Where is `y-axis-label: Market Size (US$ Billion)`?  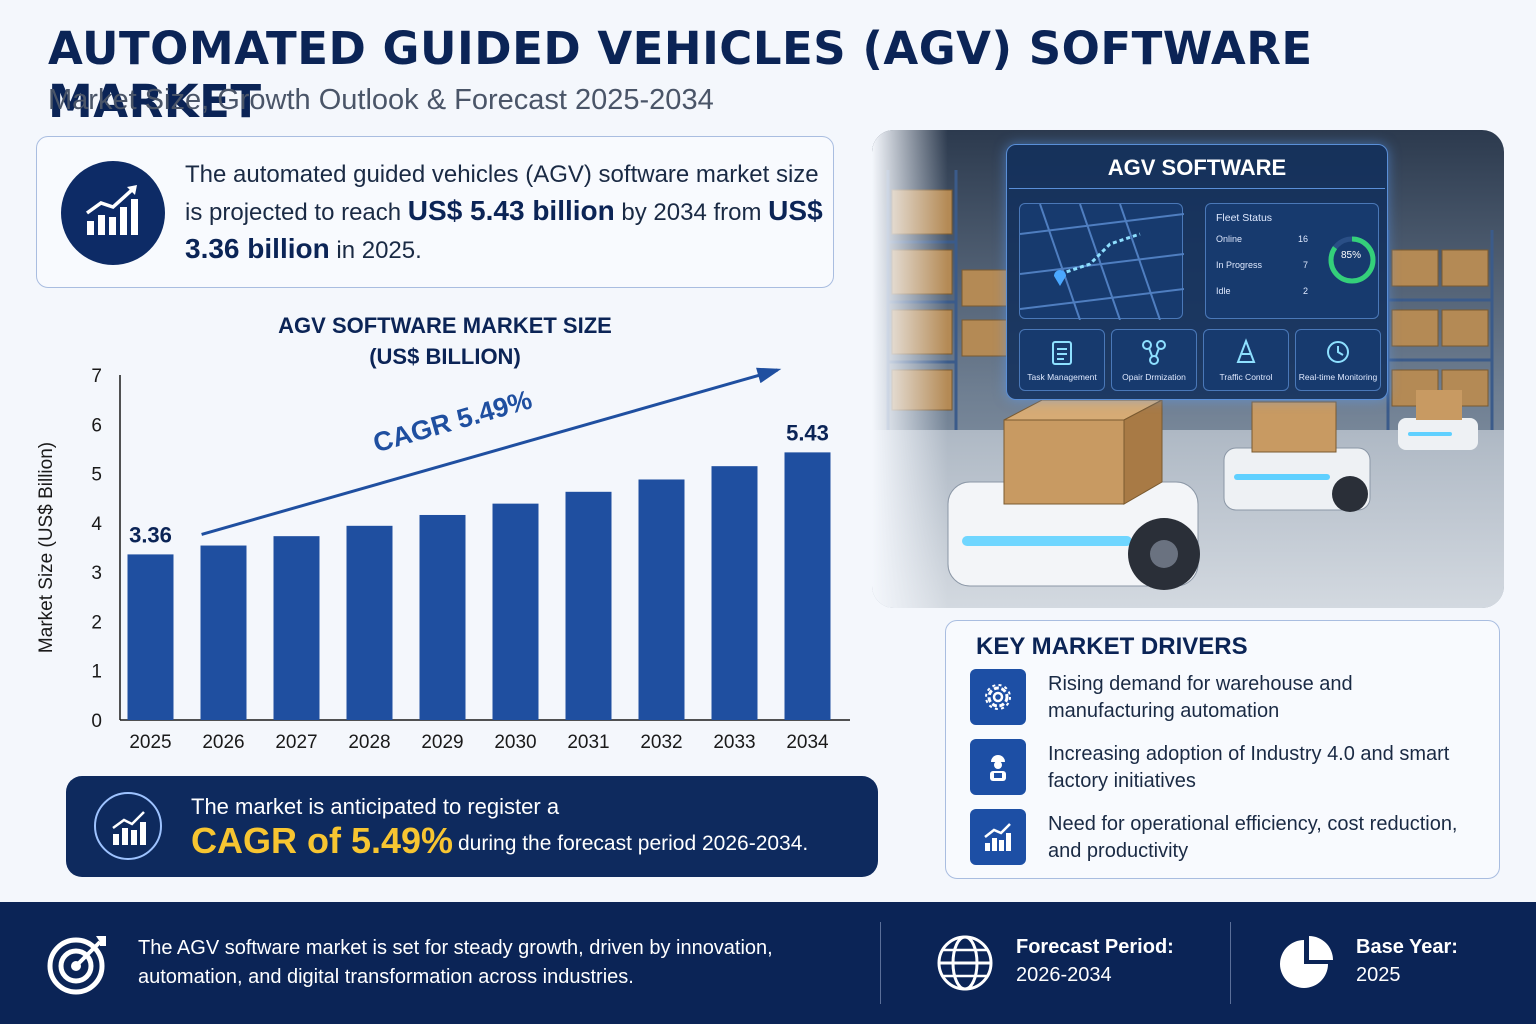
y-axis-label: Market Size (US$ Billion) is located at coordinates (46, 547).